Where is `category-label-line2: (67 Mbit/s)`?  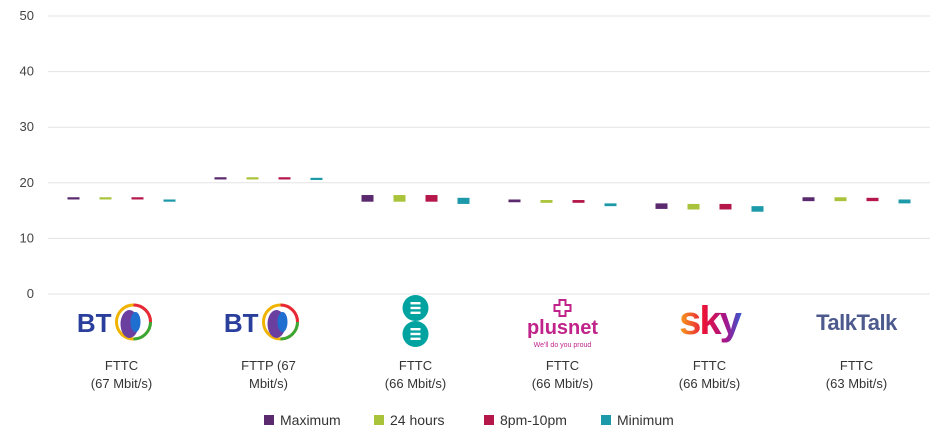
category-label-line2: (67 Mbit/s) is located at coordinates (121, 383).